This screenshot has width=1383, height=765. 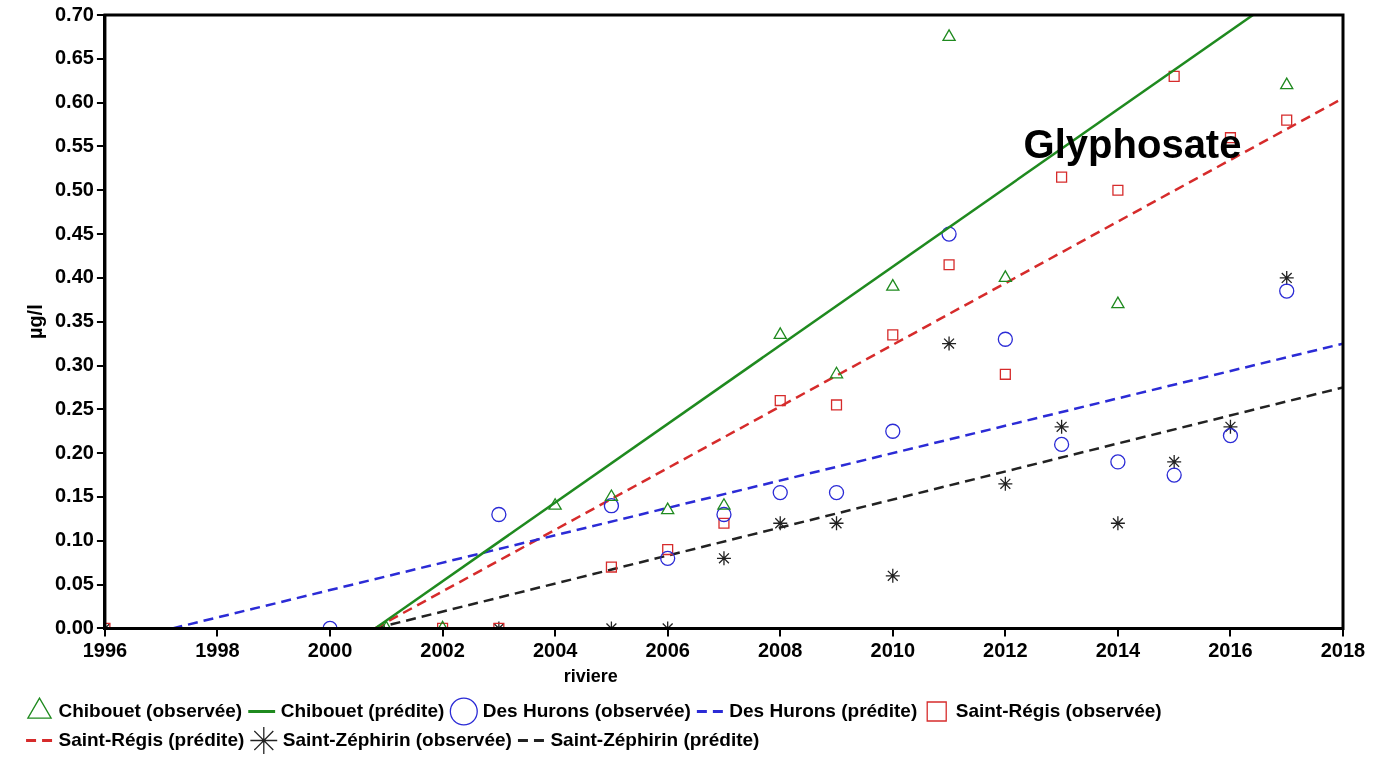 What do you see at coordinates (74, 626) in the screenshot?
I see `y-tick-label: 0.00` at bounding box center [74, 626].